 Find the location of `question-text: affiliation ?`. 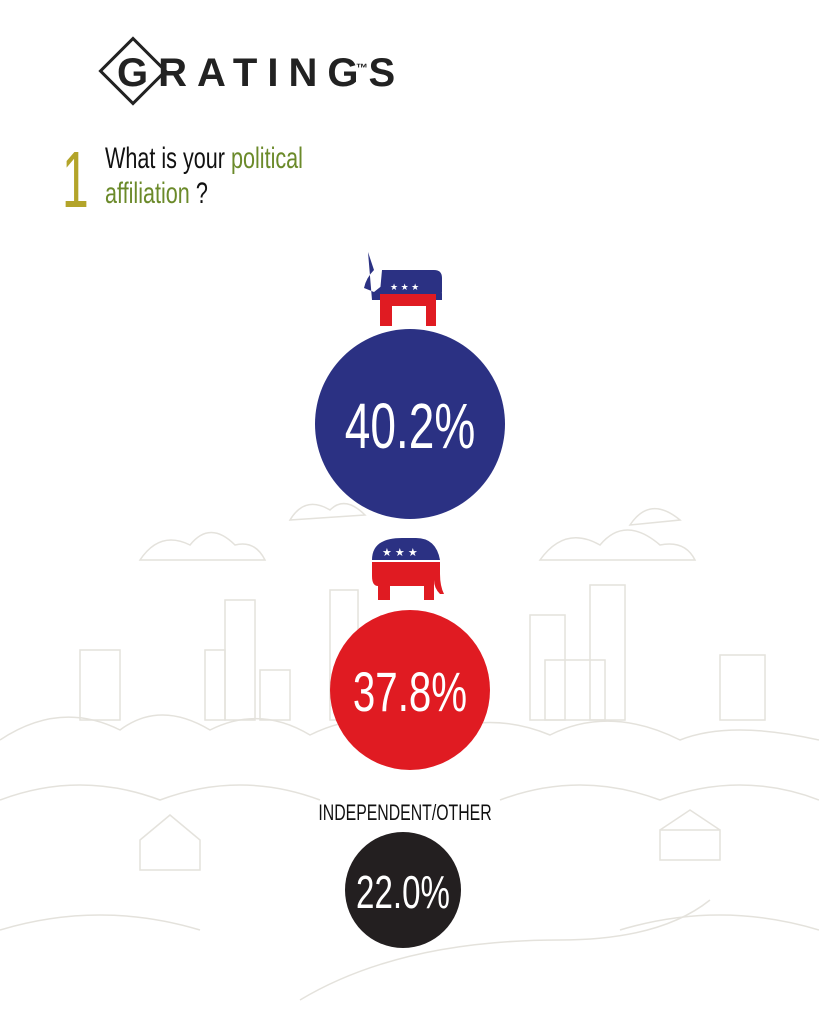

question-text: affiliation ? is located at coordinates (156, 192).